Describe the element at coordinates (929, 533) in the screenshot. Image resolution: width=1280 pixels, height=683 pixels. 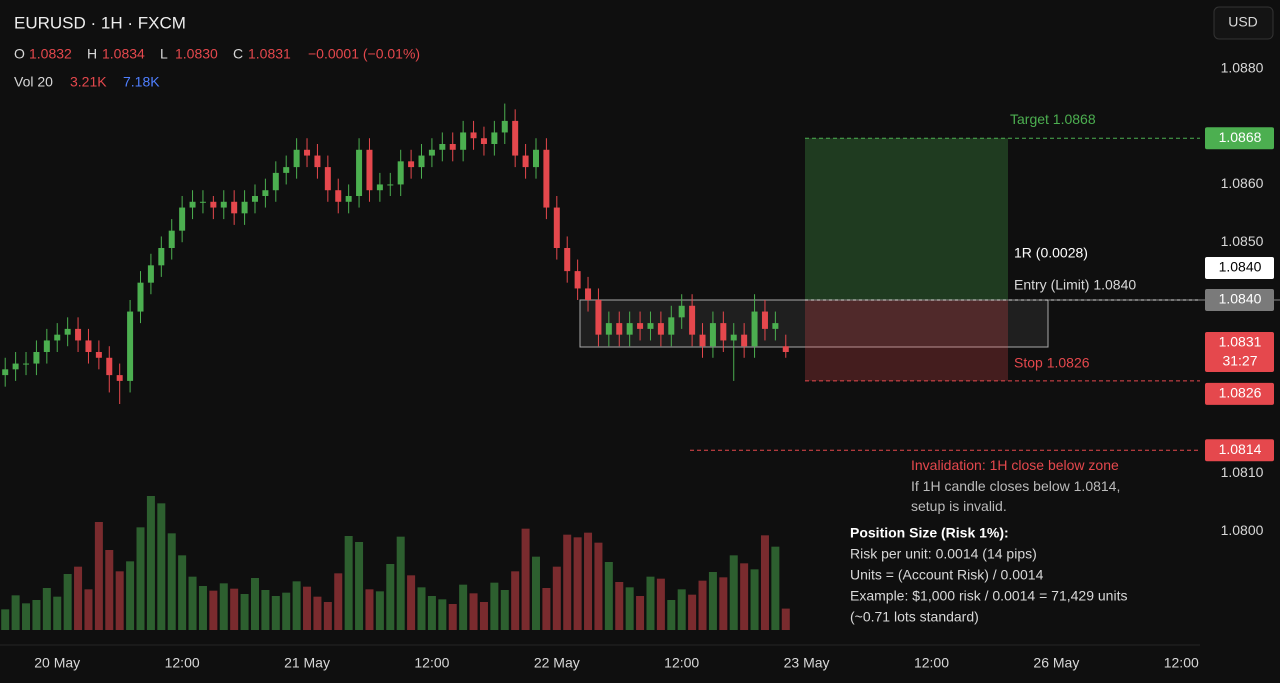
I see `panel-title: Position Size (Risk 1%):` at that location.